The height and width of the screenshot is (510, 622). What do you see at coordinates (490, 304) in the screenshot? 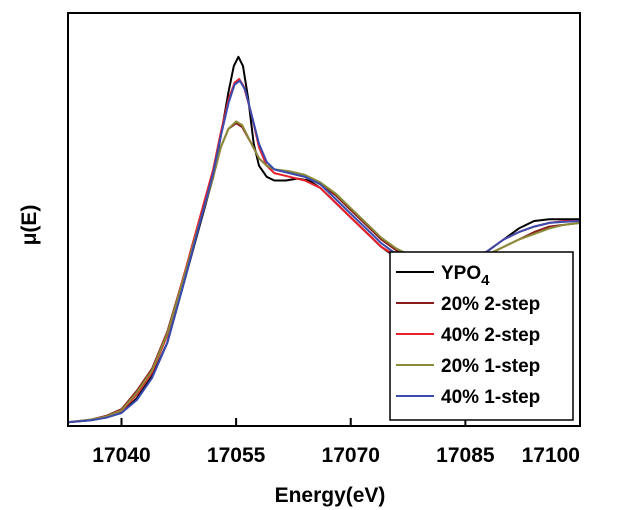
I see `legend-label-1: 20% 2-step` at bounding box center [490, 304].